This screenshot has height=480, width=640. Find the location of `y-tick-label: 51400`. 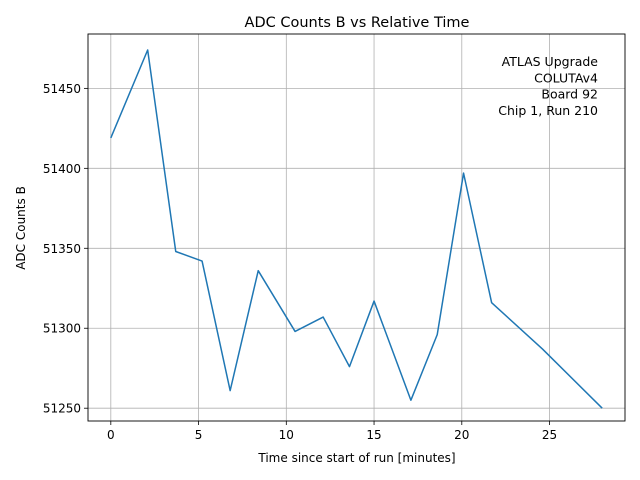

y-tick-label: 51400 is located at coordinates (62, 169).